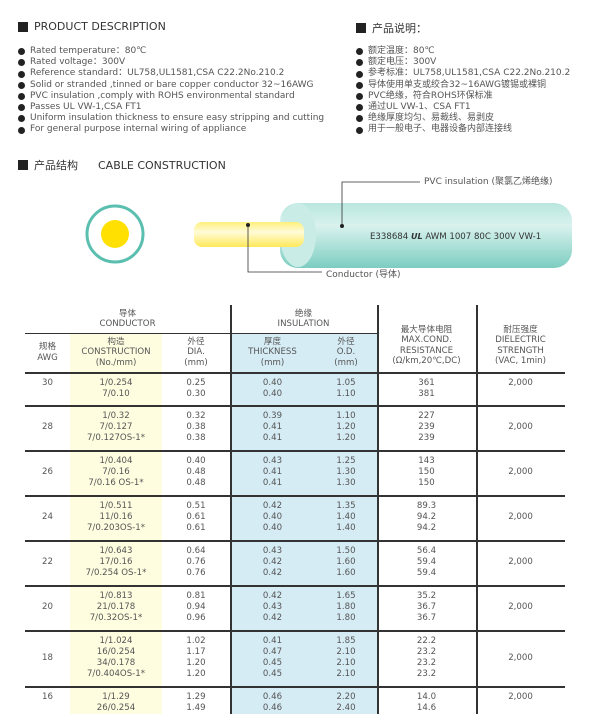  Describe the element at coordinates (116, 382) in the screenshot. I see `cell-value: 1/0.254` at that location.